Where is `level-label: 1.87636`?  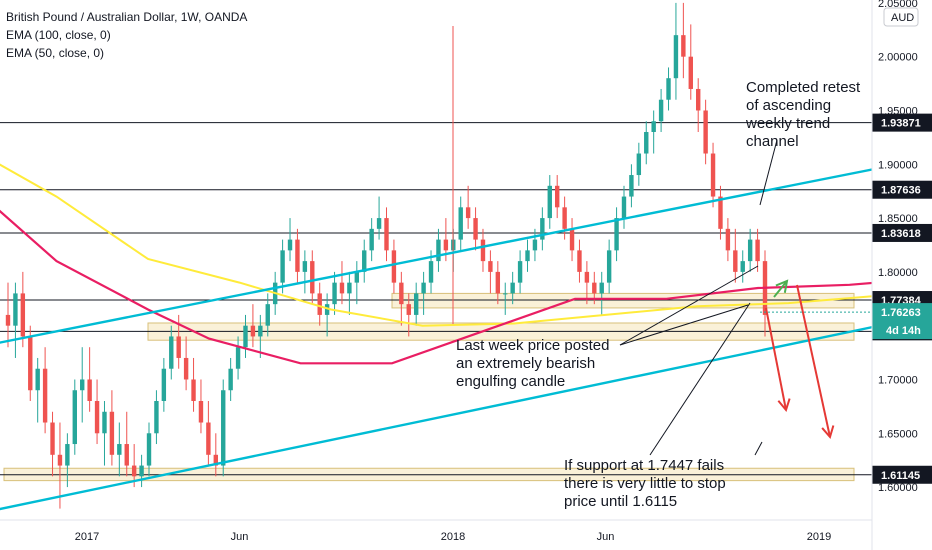 level-label: 1.87636 is located at coordinates (901, 191).